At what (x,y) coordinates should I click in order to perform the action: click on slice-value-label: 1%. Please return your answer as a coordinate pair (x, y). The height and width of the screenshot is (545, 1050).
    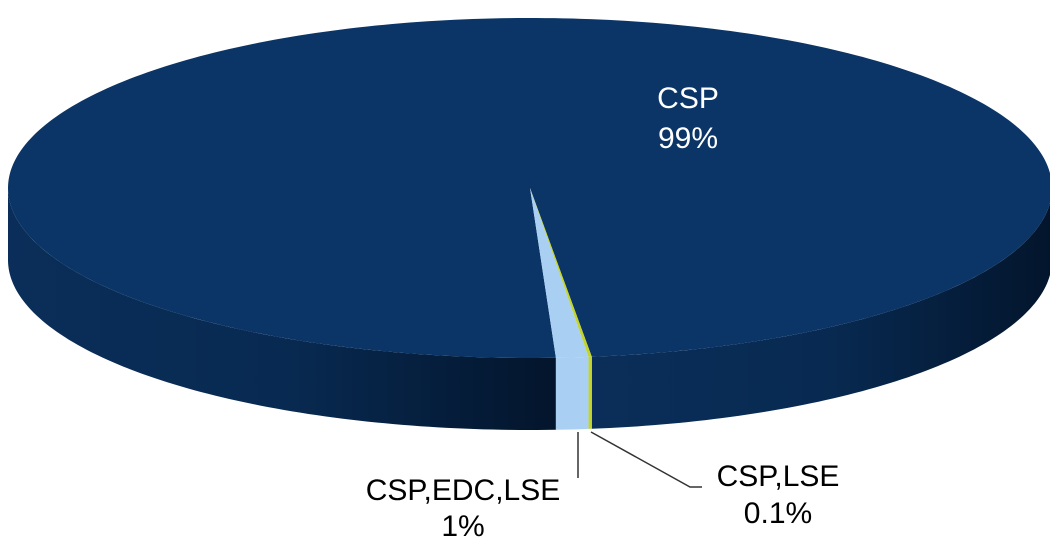
    Looking at the image, I should click on (462, 526).